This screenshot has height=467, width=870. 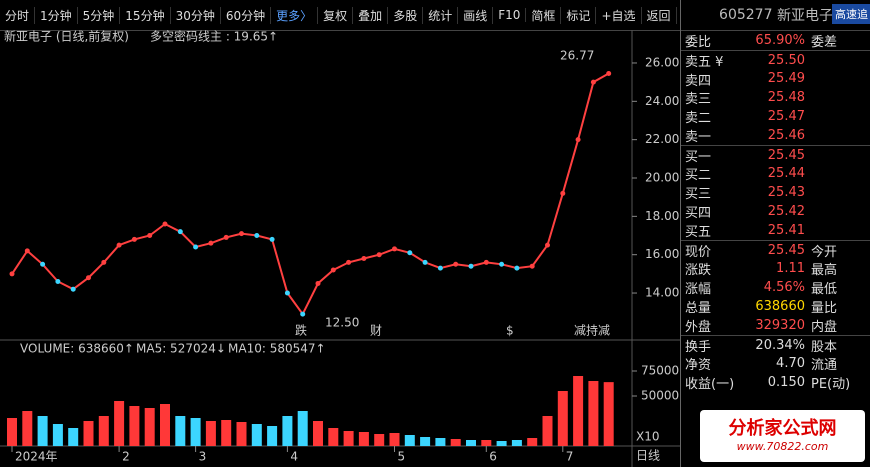 What do you see at coordinates (790, 269) in the screenshot?
I see `book-value: 1.11` at bounding box center [790, 269].